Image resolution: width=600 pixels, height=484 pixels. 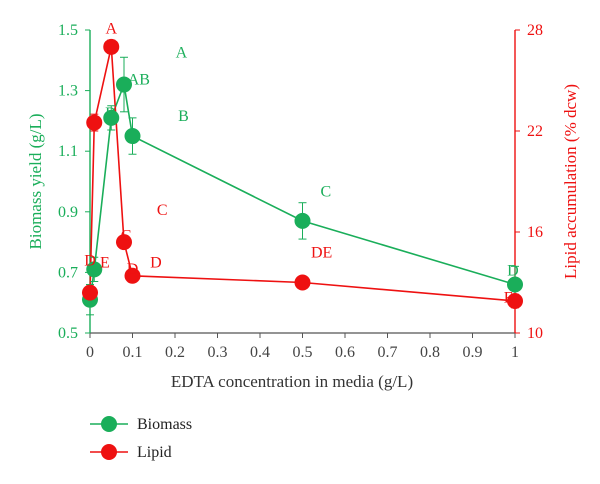 What do you see at coordinates (139, 80) in the screenshot?
I see `significance-letter: AB` at bounding box center [139, 80].